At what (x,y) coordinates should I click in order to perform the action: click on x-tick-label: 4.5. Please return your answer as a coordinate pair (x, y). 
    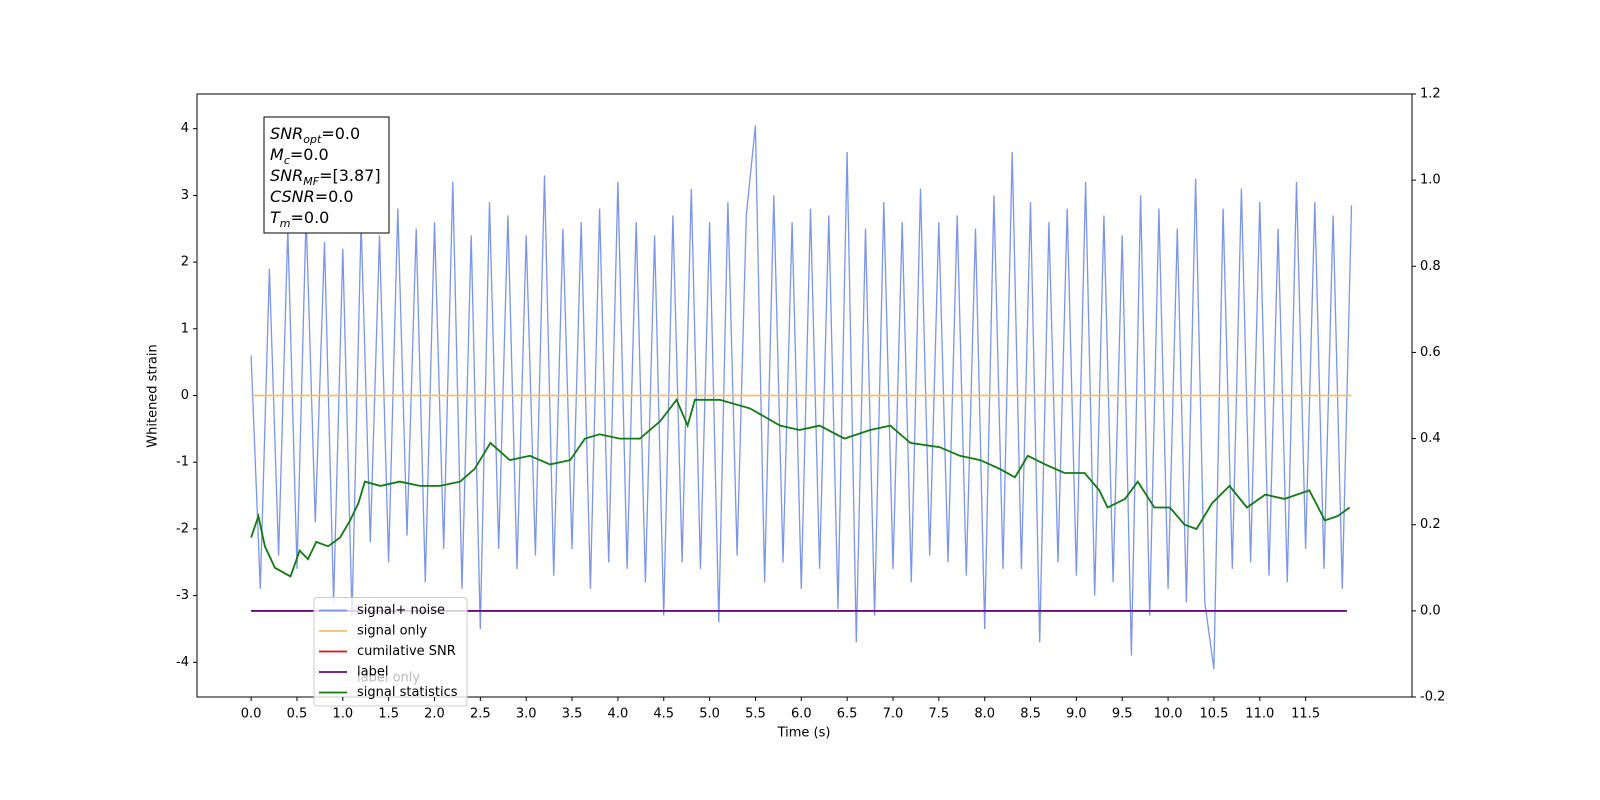
    Looking at the image, I should click on (663, 714).